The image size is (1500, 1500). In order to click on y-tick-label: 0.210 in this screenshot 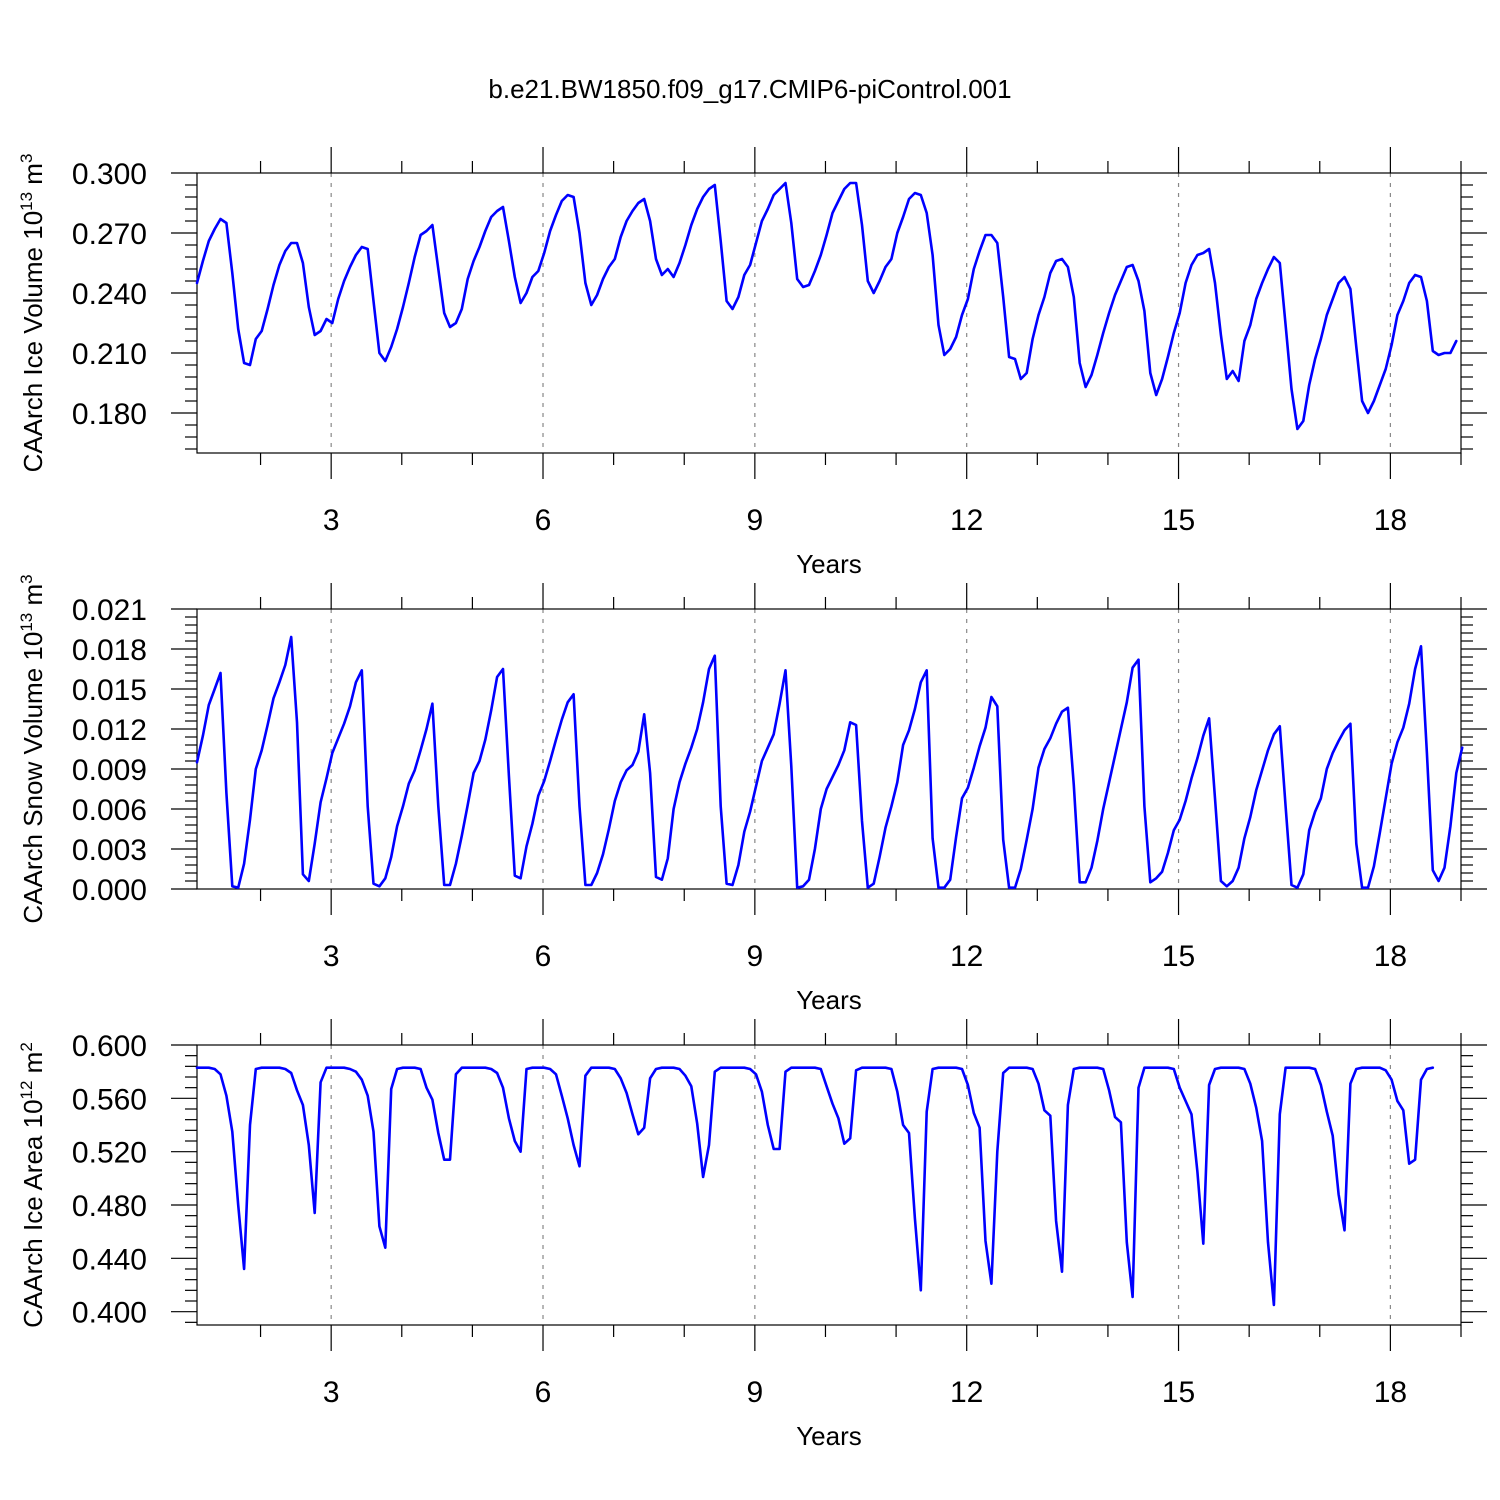, I will do `click(109, 354)`.